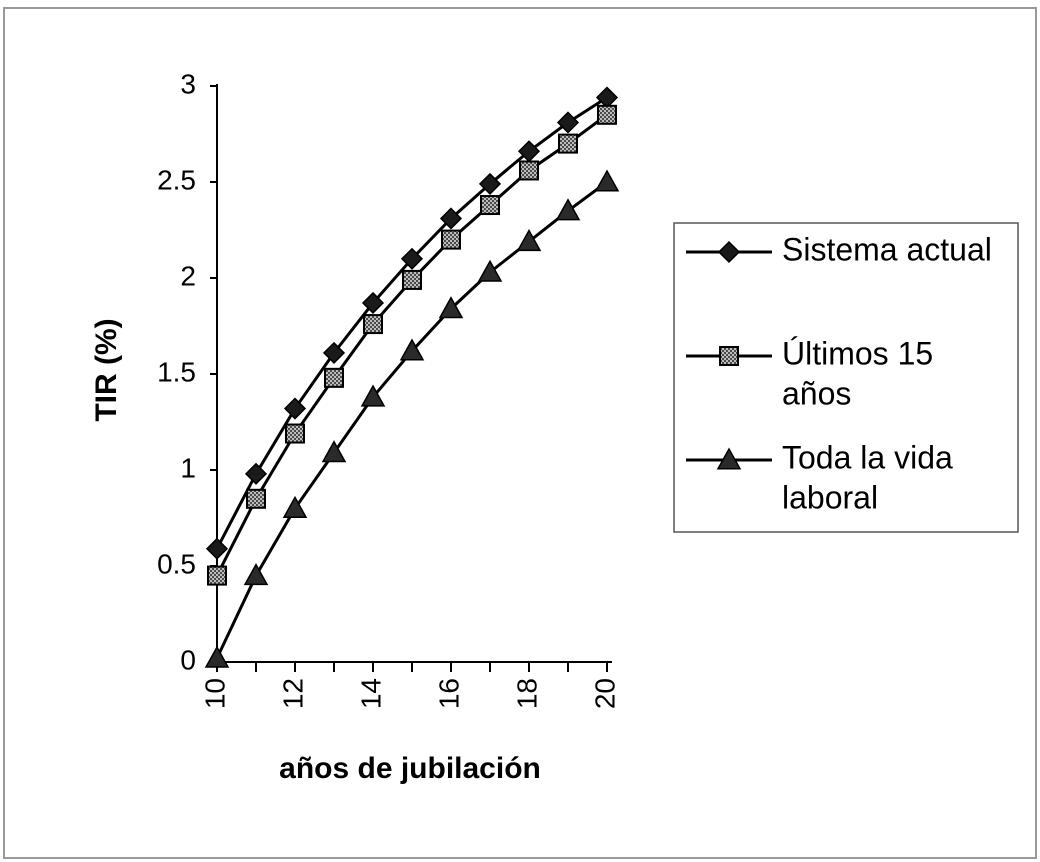 Image resolution: width=1040 pixels, height=862 pixels. I want to click on x-tick-label: 12, so click(292, 693).